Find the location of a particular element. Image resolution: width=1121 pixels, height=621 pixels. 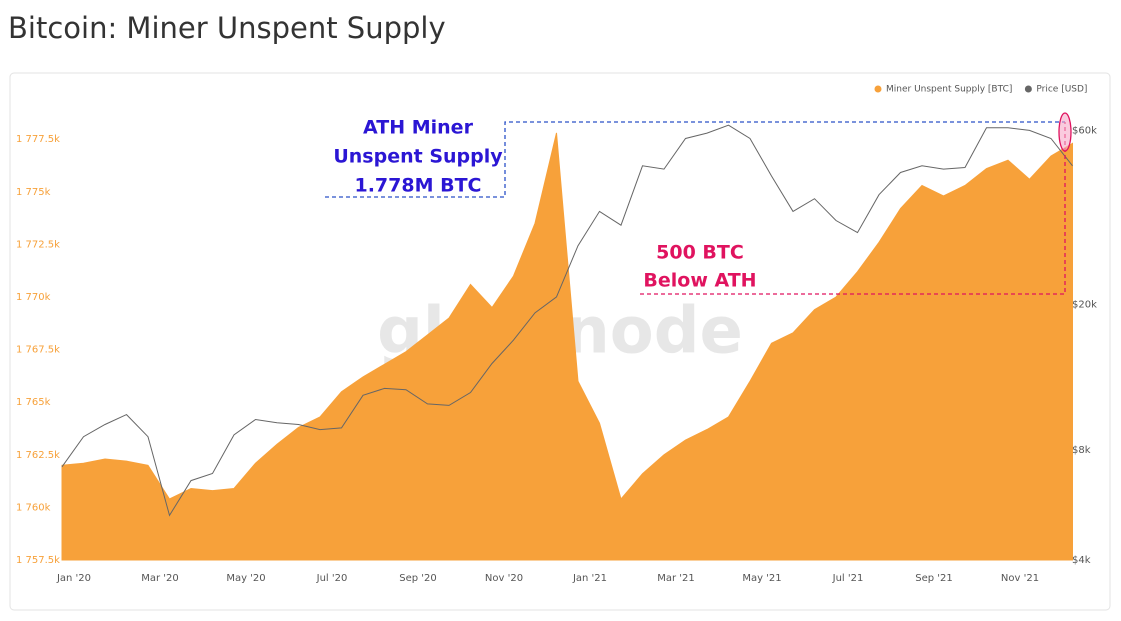

y2-tick-label: $60k is located at coordinates (1084, 130).